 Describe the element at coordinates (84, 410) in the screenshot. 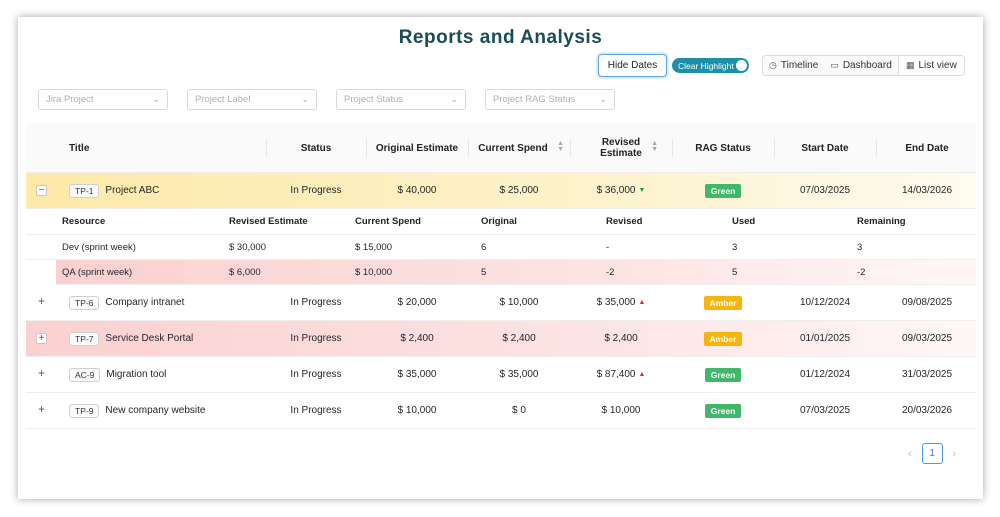

I see `issue-key: TP-9` at that location.